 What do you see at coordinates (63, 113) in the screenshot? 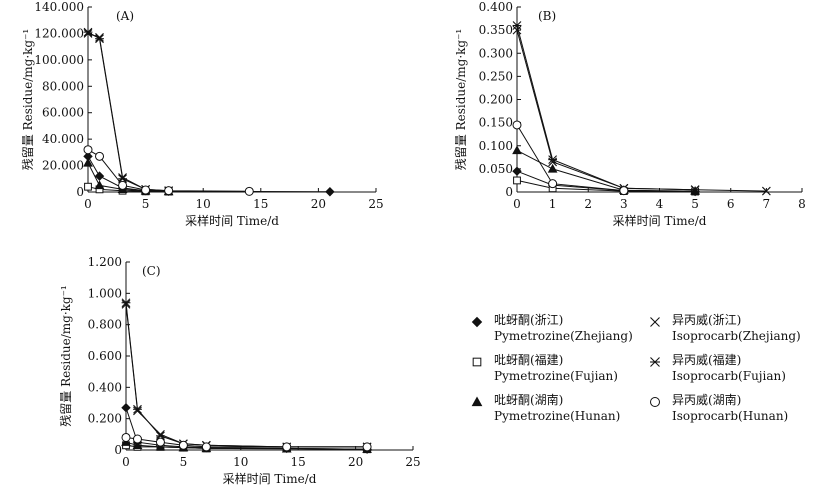
I see `y-tick-label: 60.000` at bounding box center [63, 113].